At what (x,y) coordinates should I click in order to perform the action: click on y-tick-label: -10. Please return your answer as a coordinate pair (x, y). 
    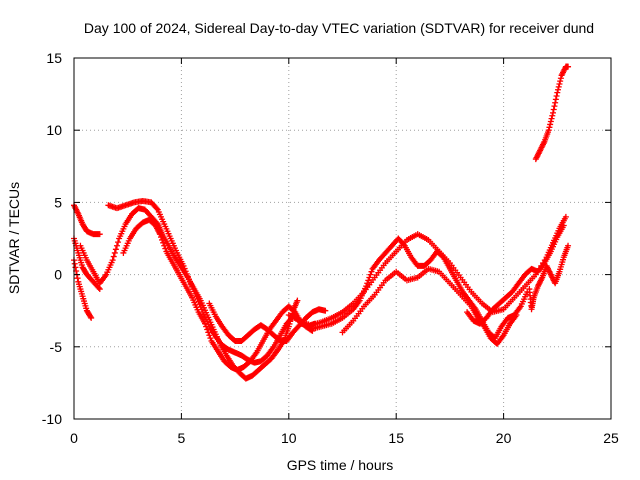
    Looking at the image, I should click on (52, 419).